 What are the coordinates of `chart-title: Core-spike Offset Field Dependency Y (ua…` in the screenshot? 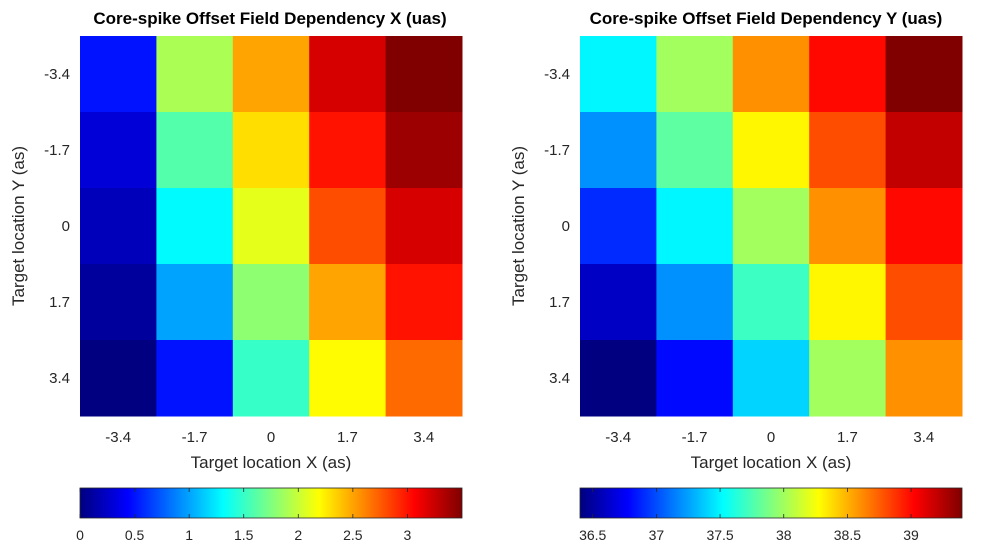 It's located at (766, 18).